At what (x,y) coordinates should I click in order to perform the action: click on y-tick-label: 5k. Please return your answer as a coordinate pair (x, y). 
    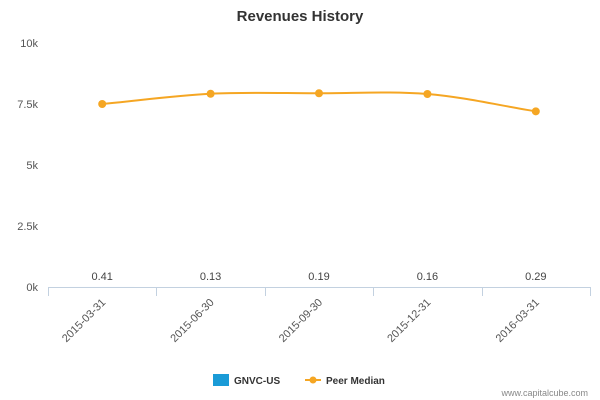
    Looking at the image, I should click on (32, 166).